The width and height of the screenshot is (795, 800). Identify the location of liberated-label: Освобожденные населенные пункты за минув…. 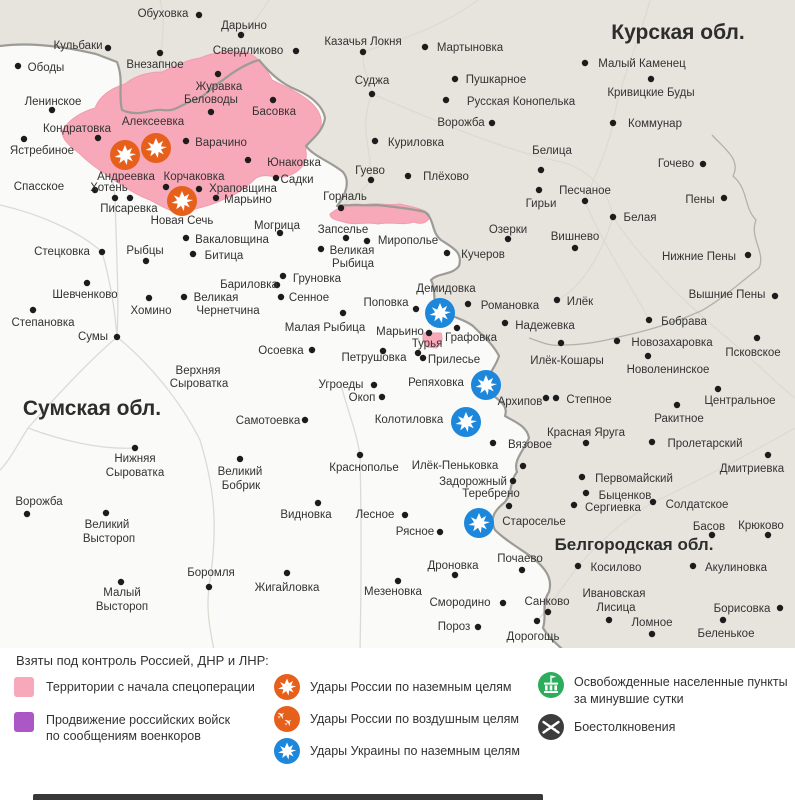
(681, 690).